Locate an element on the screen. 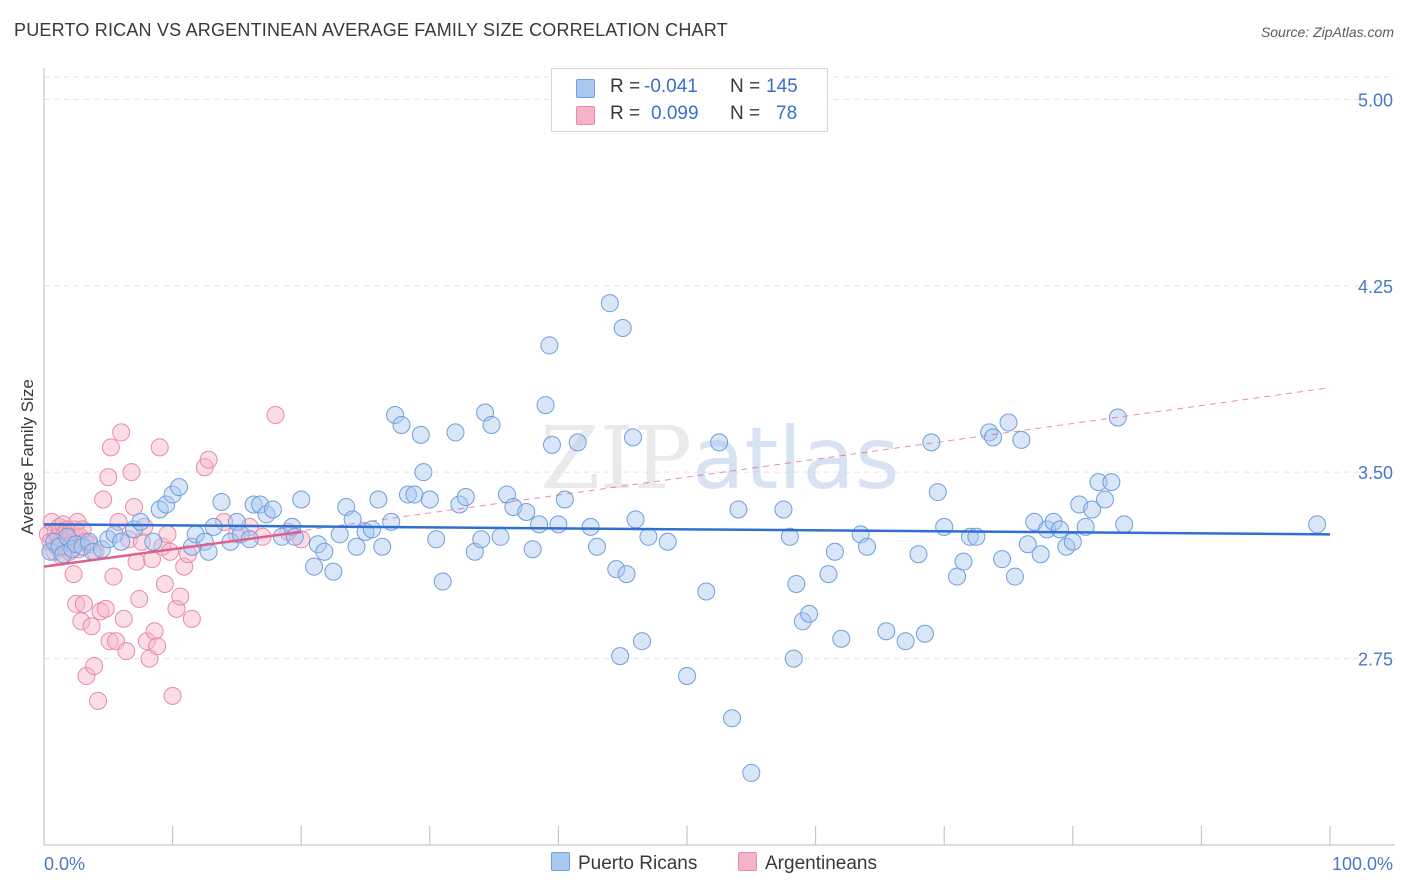  x-tick-label: 0.0% is located at coordinates (64, 864).